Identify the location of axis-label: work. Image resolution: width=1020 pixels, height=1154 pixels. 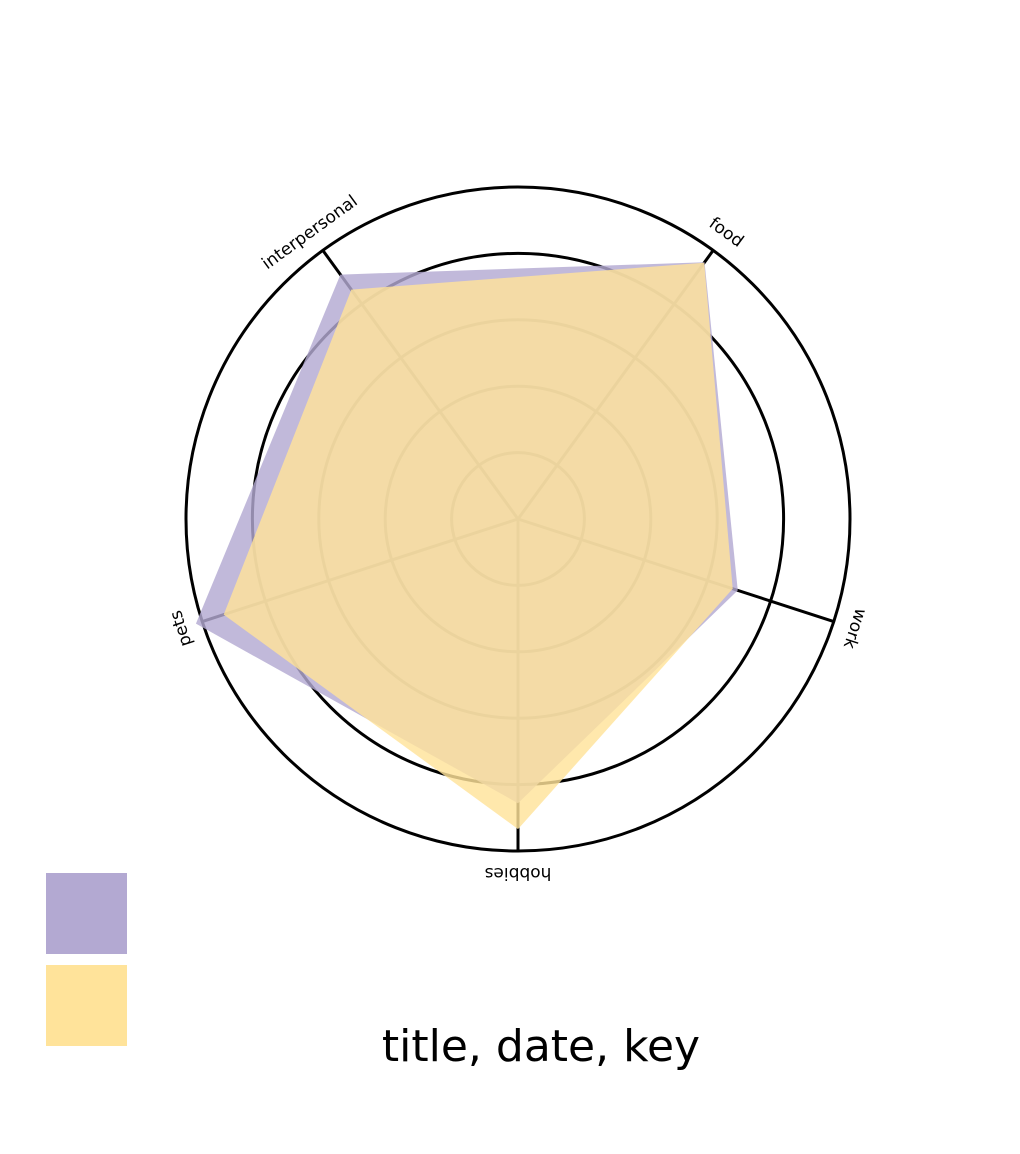
(855, 628).